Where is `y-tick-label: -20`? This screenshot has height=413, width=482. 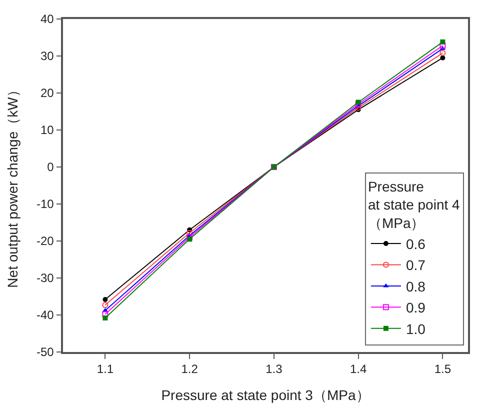 y-tick-label: -20 is located at coordinates (45, 241).